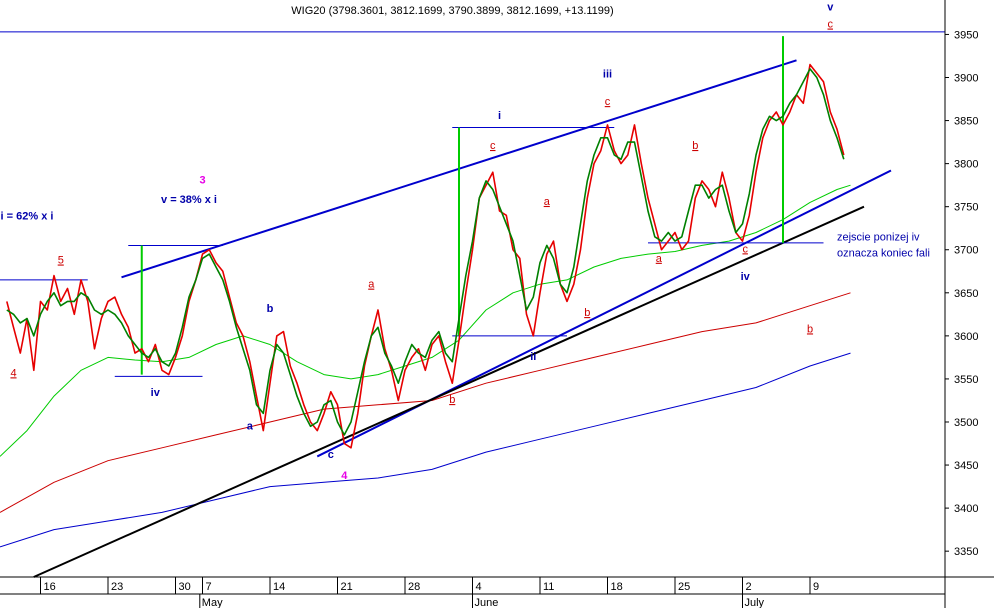 The height and width of the screenshot is (608, 994). Describe the element at coordinates (816, 587) in the screenshot. I see `x-tick-label: 9` at that location.